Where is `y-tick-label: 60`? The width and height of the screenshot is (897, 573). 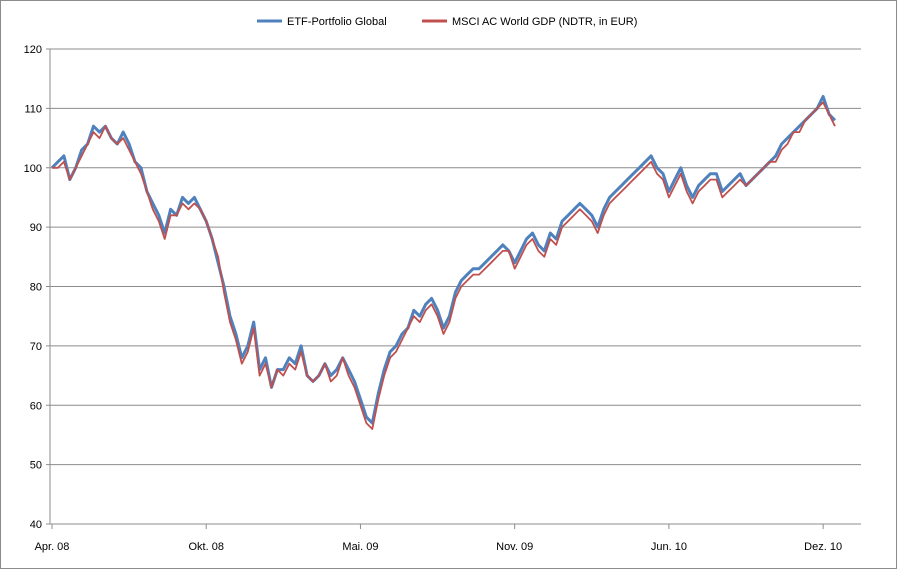
y-tick-label: 60 is located at coordinates (36, 406).